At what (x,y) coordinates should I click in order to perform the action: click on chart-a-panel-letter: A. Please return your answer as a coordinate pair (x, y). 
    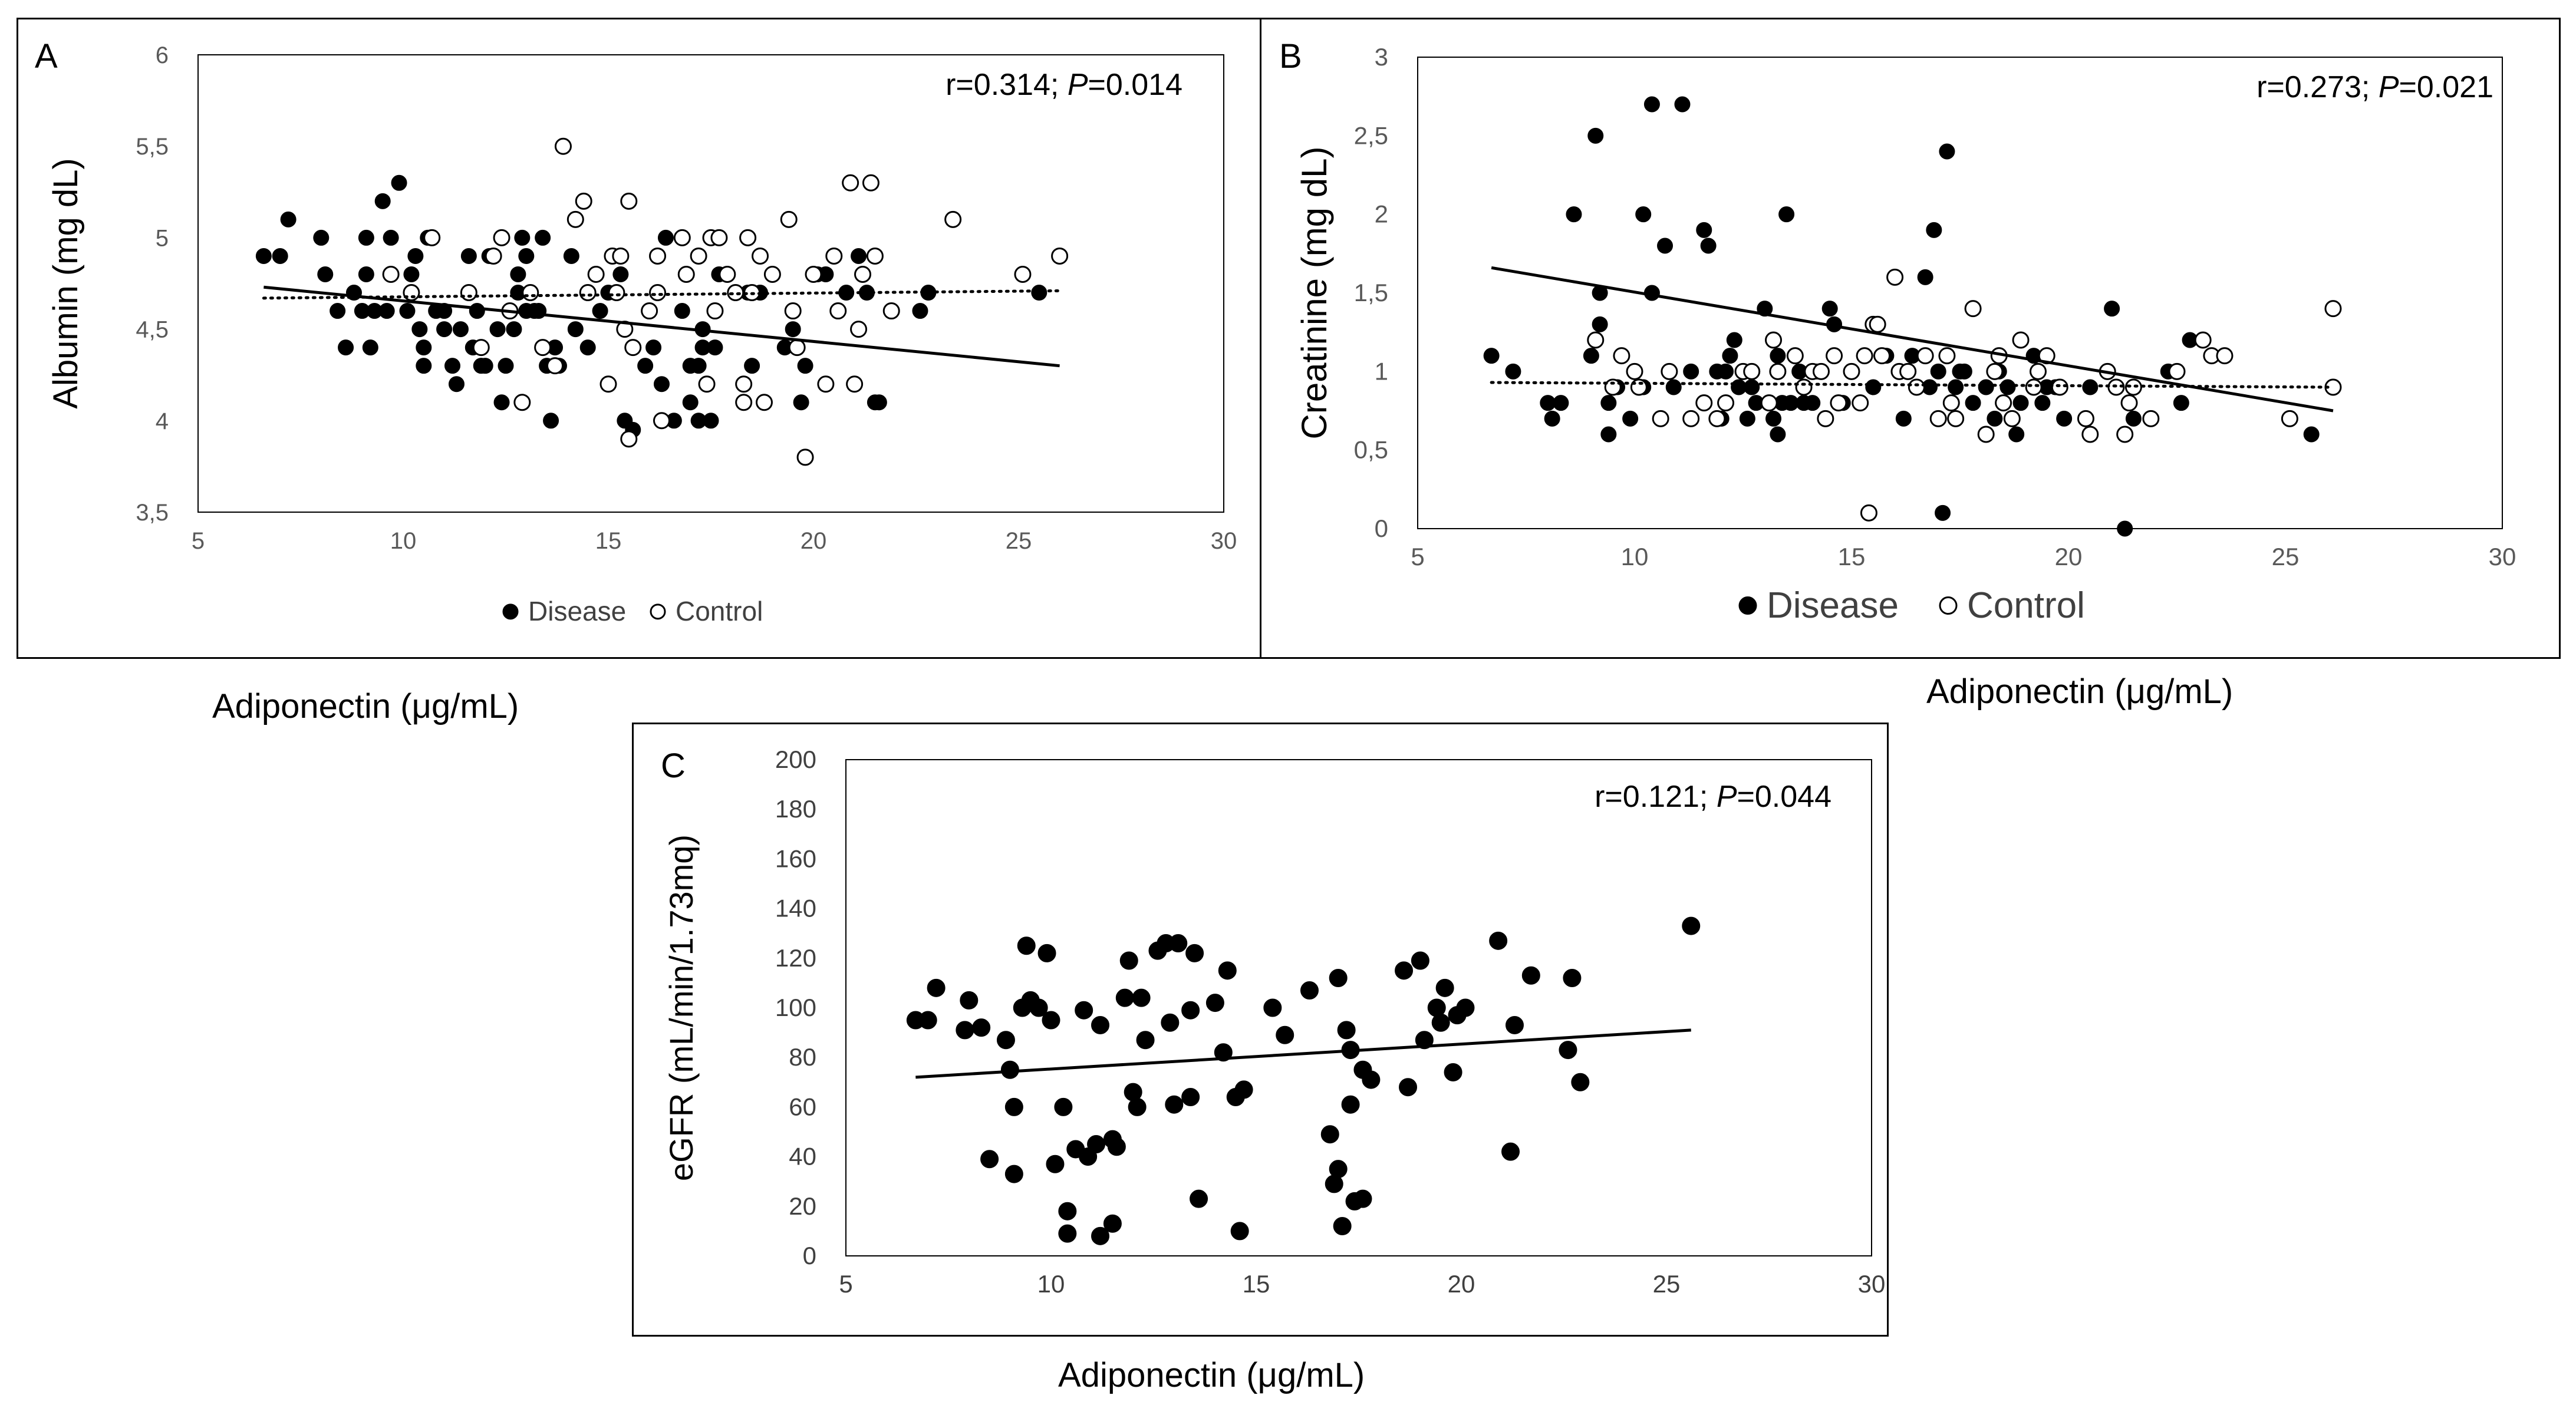
    Looking at the image, I should click on (46, 56).